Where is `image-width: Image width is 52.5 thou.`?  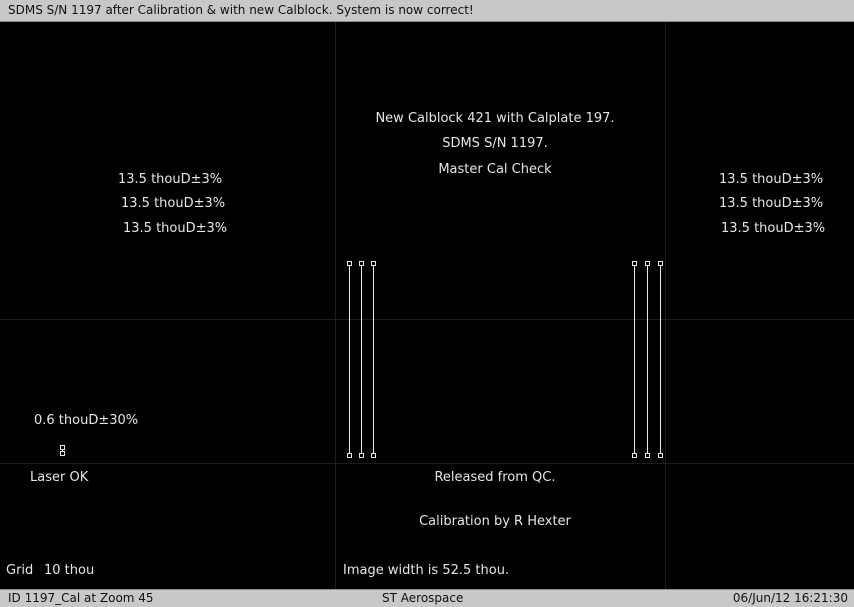 image-width: Image width is 52.5 thou. is located at coordinates (426, 570).